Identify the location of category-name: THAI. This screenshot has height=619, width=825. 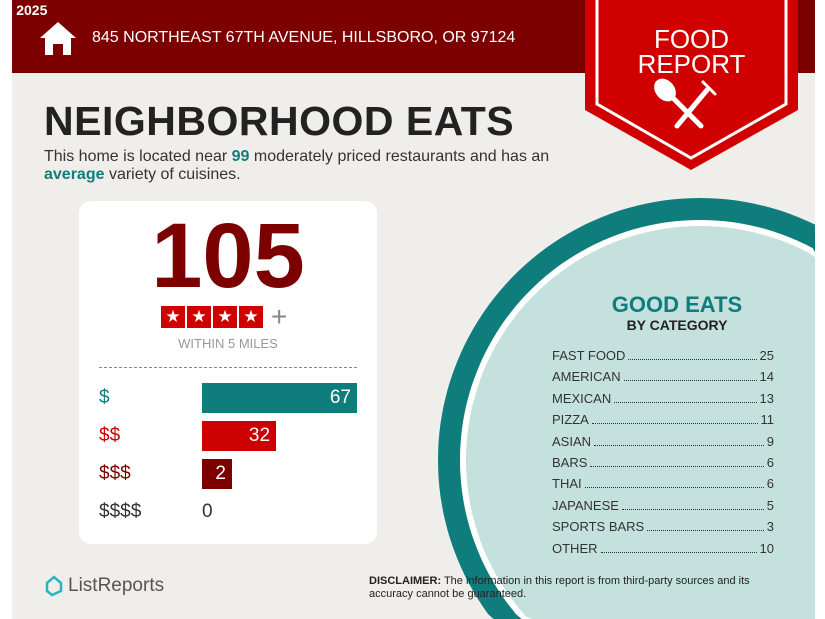
(567, 484).